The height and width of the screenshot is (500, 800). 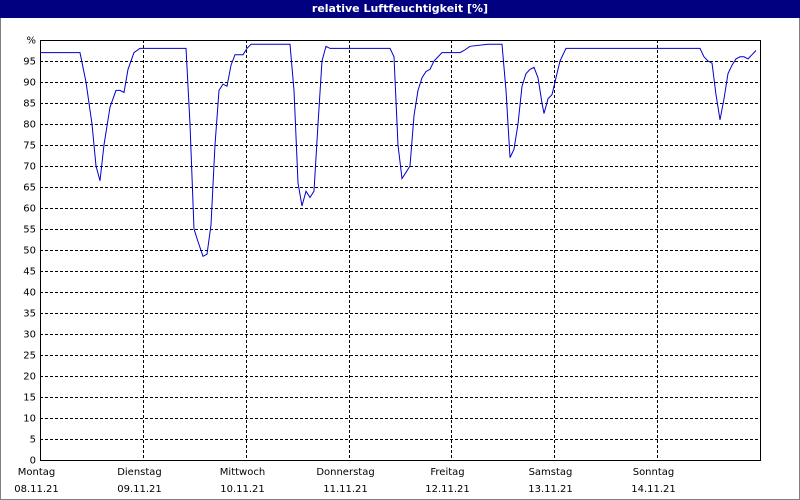 What do you see at coordinates (29, 272) in the screenshot?
I see `y-tick-label: 45` at bounding box center [29, 272].